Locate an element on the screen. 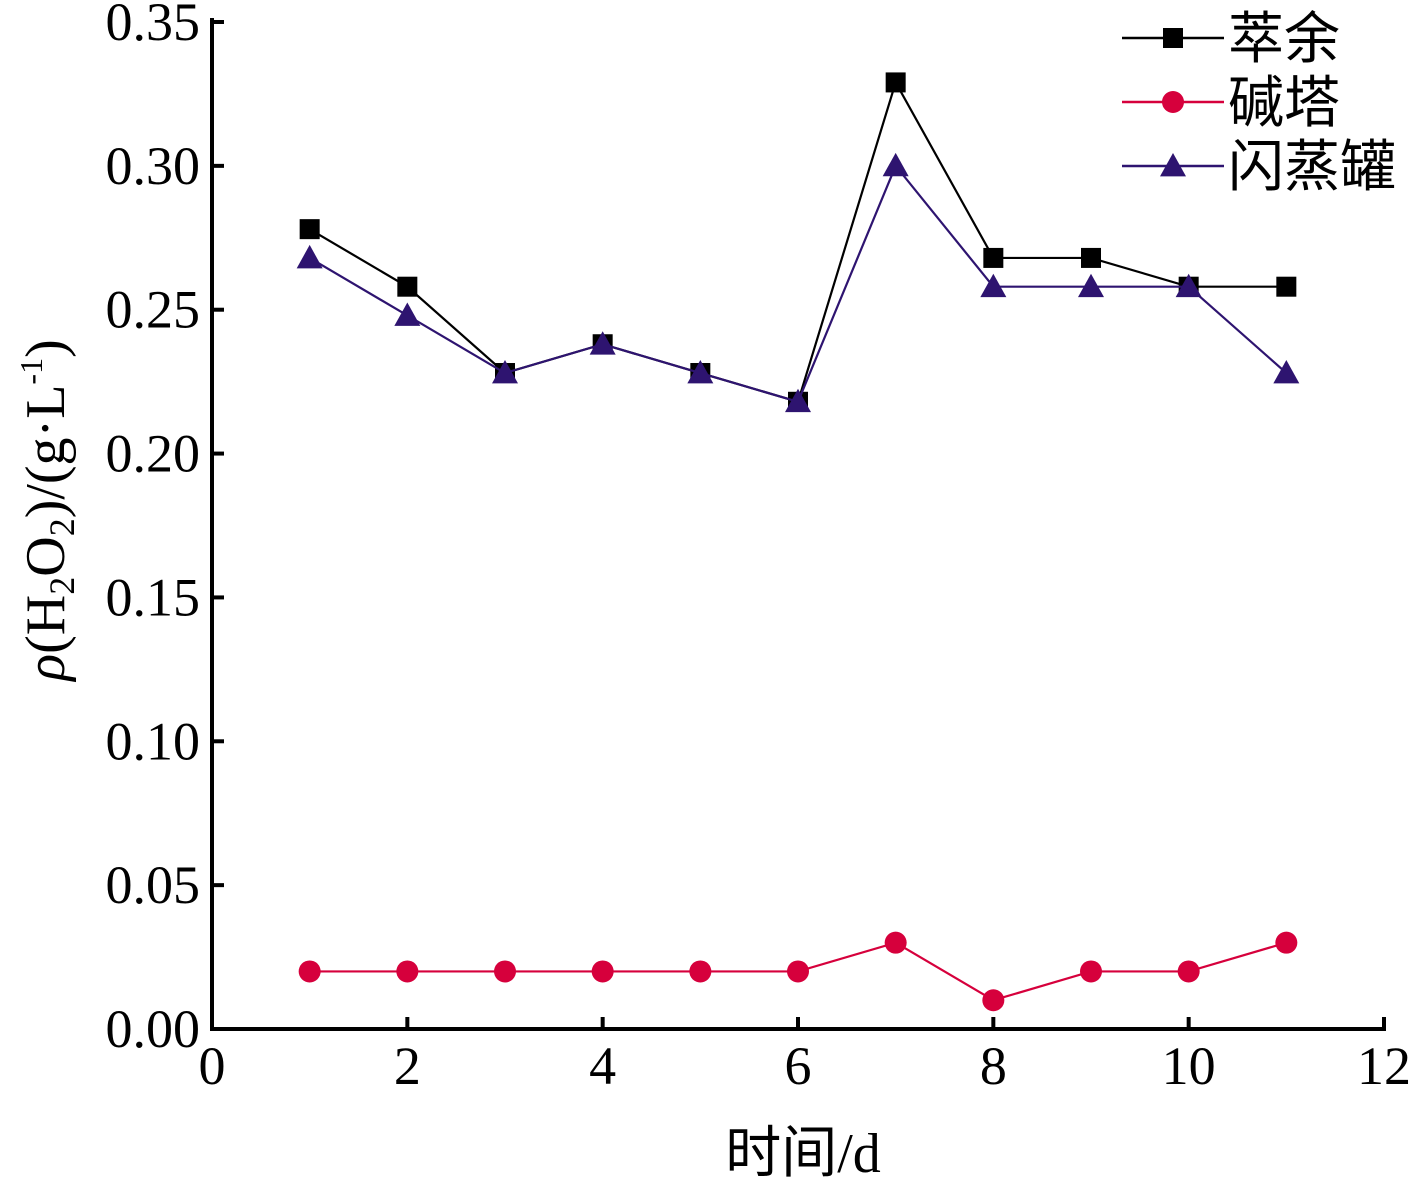  legend-label: 萃余 is located at coordinates (1284, 40).